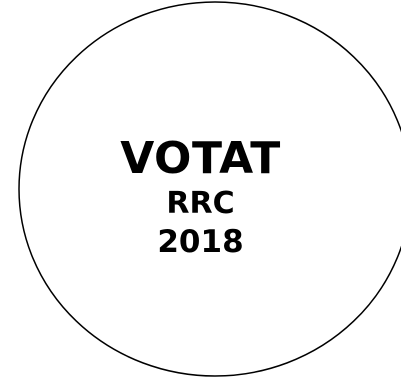 The height and width of the screenshot is (380, 401). I want to click on title-text: VOTAT, so click(200, 158).